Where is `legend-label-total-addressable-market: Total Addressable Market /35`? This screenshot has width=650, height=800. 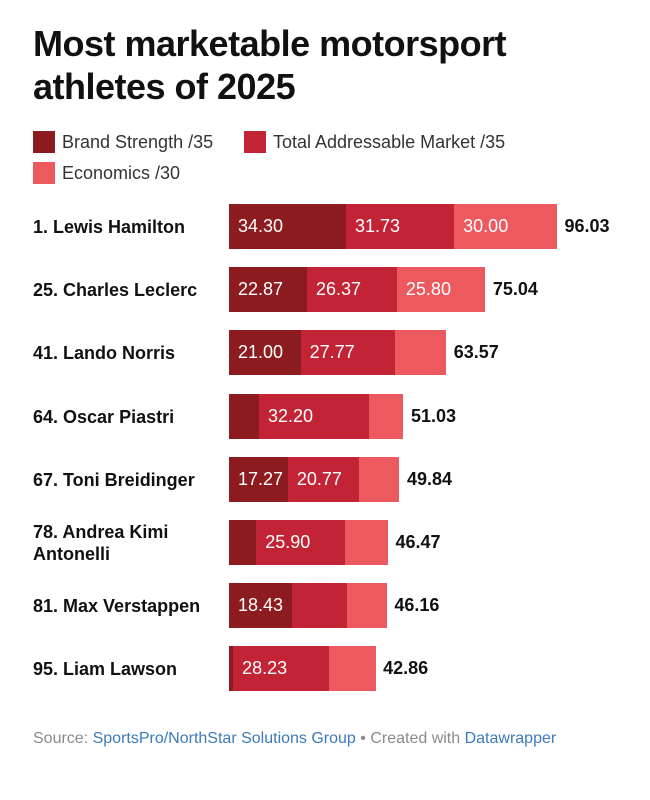 legend-label-total-addressable-market: Total Addressable Market /35 is located at coordinates (389, 141).